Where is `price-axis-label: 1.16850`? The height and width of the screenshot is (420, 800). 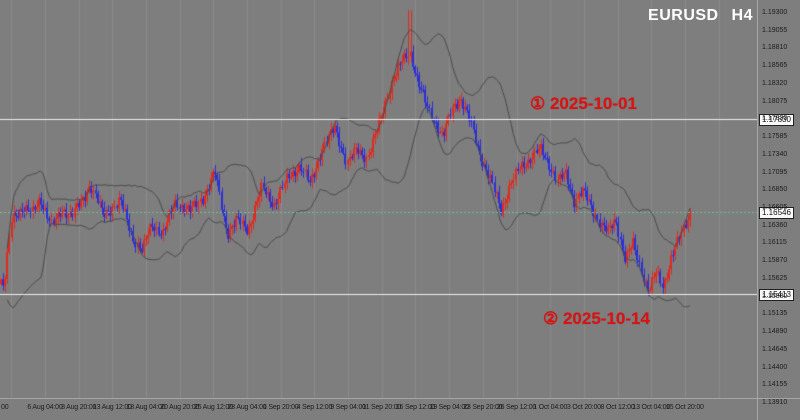 price-axis-label: 1.16850 is located at coordinates (775, 190).